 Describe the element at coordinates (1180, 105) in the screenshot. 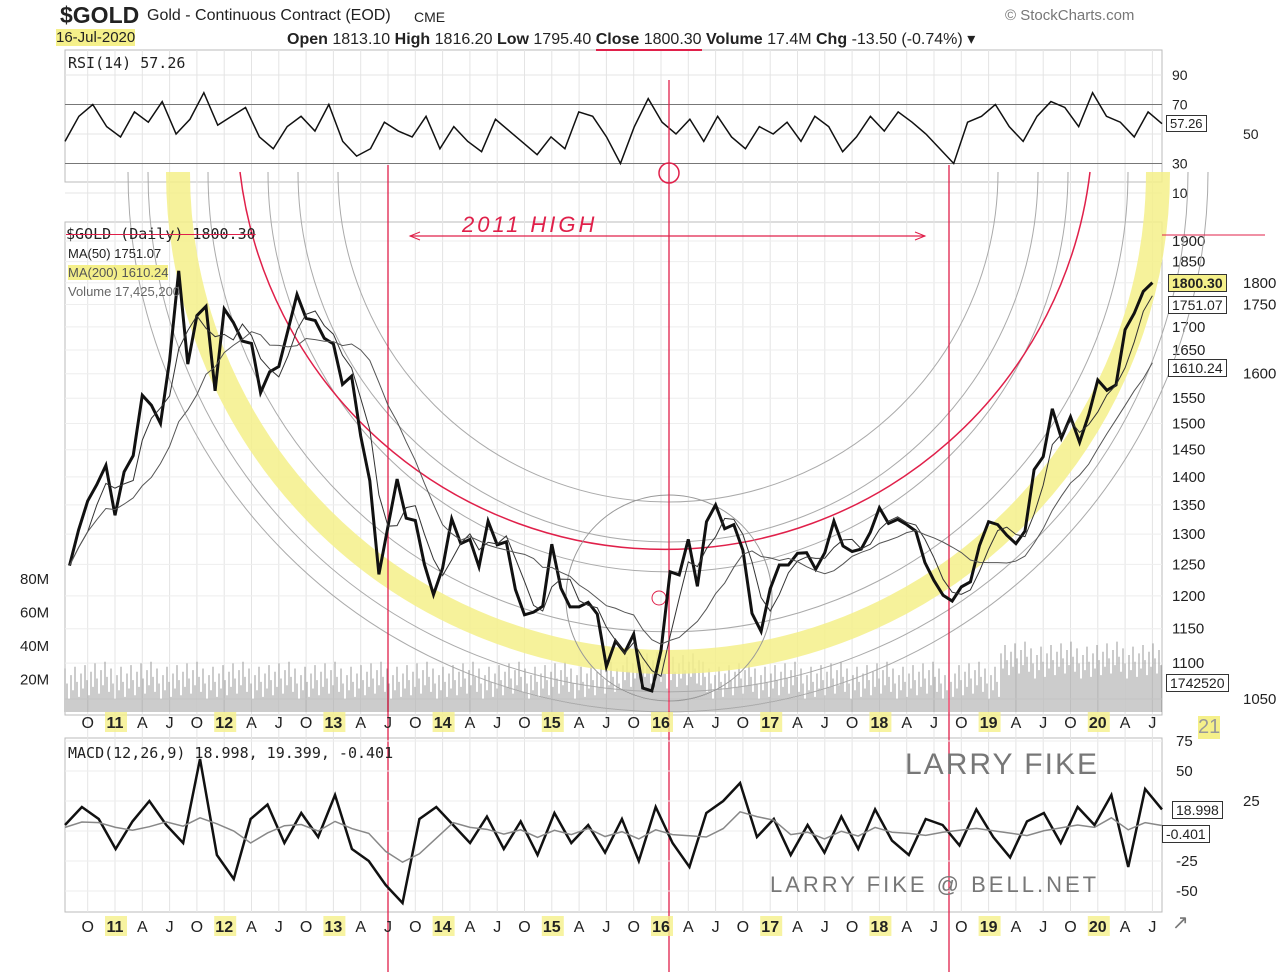

I see `rsi-tick-label: 70` at that location.